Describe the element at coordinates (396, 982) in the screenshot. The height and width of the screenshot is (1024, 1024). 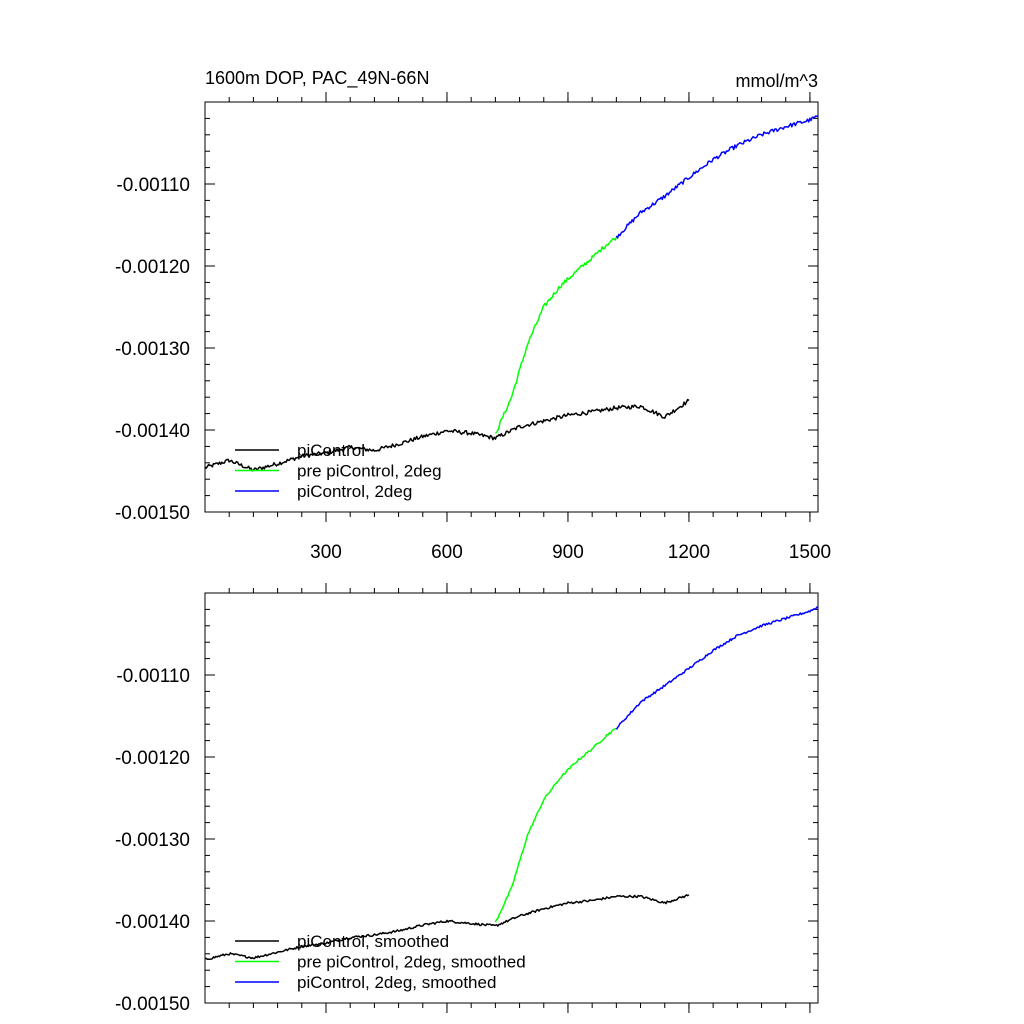
I see `legend-label: piControl, 2deg, smoothed` at that location.